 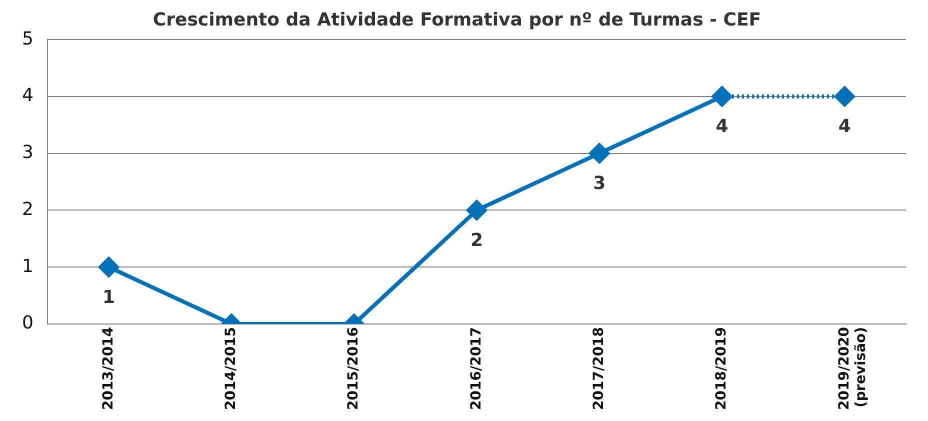 What do you see at coordinates (722, 368) in the screenshot?
I see `x-tick-label: 2018/2019` at bounding box center [722, 368].